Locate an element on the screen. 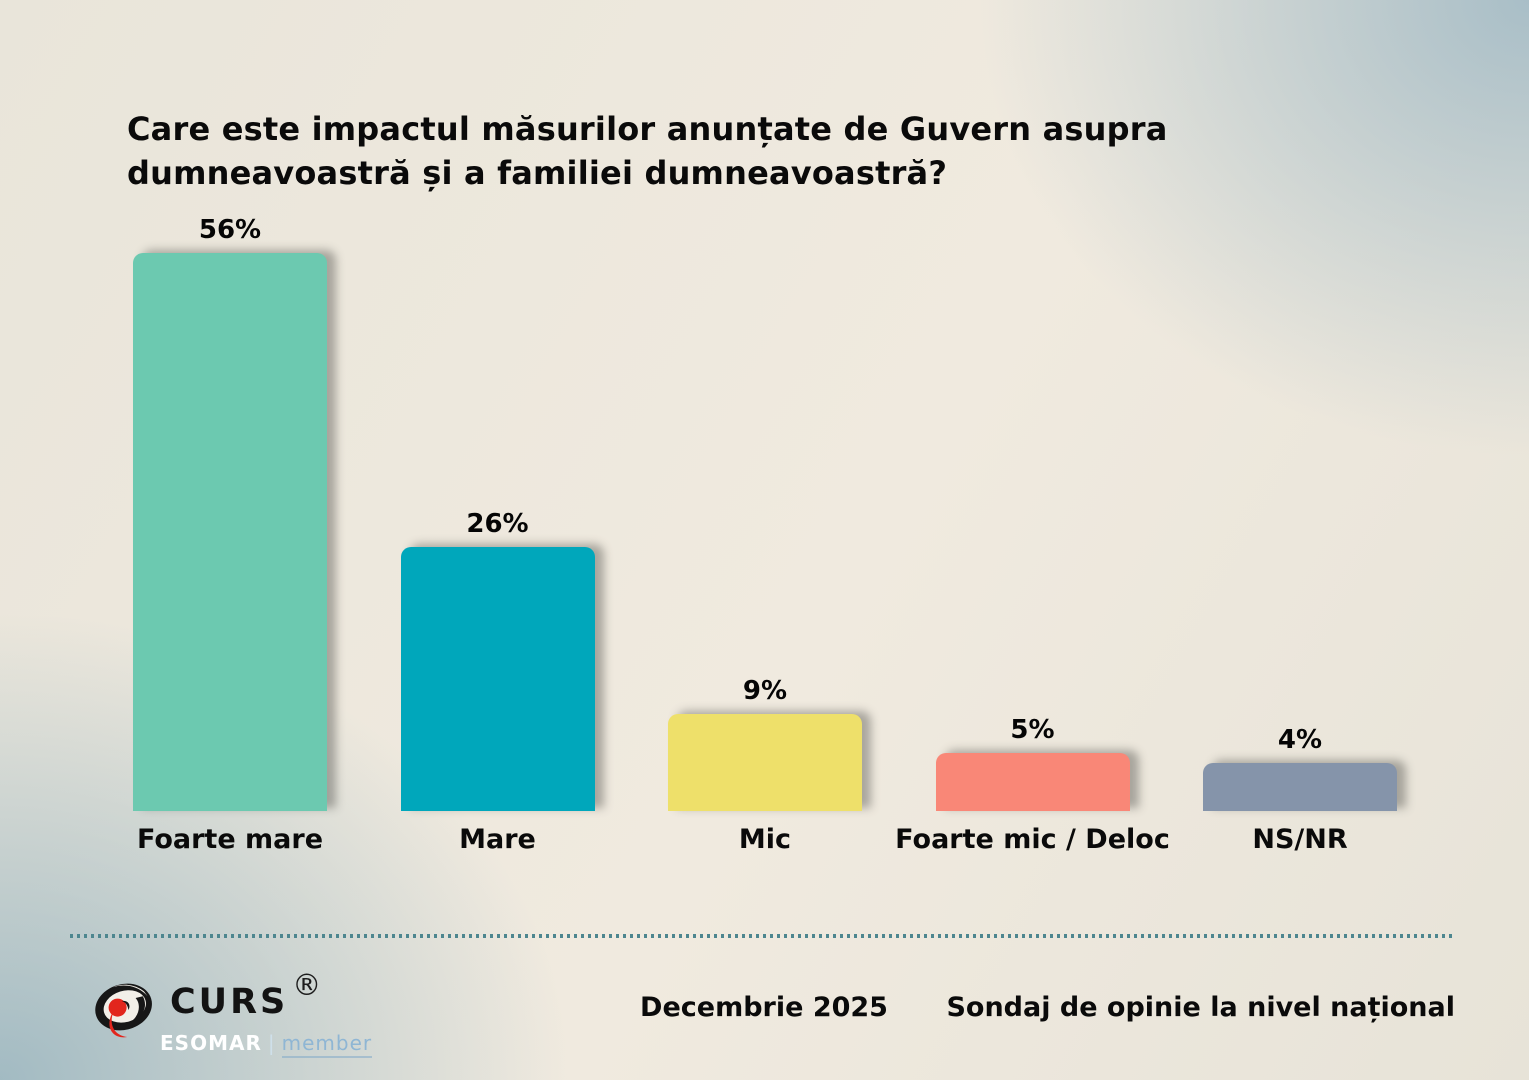 The height and width of the screenshot is (1080, 1529). bar-value-label: 9% is located at coordinates (765, 691).